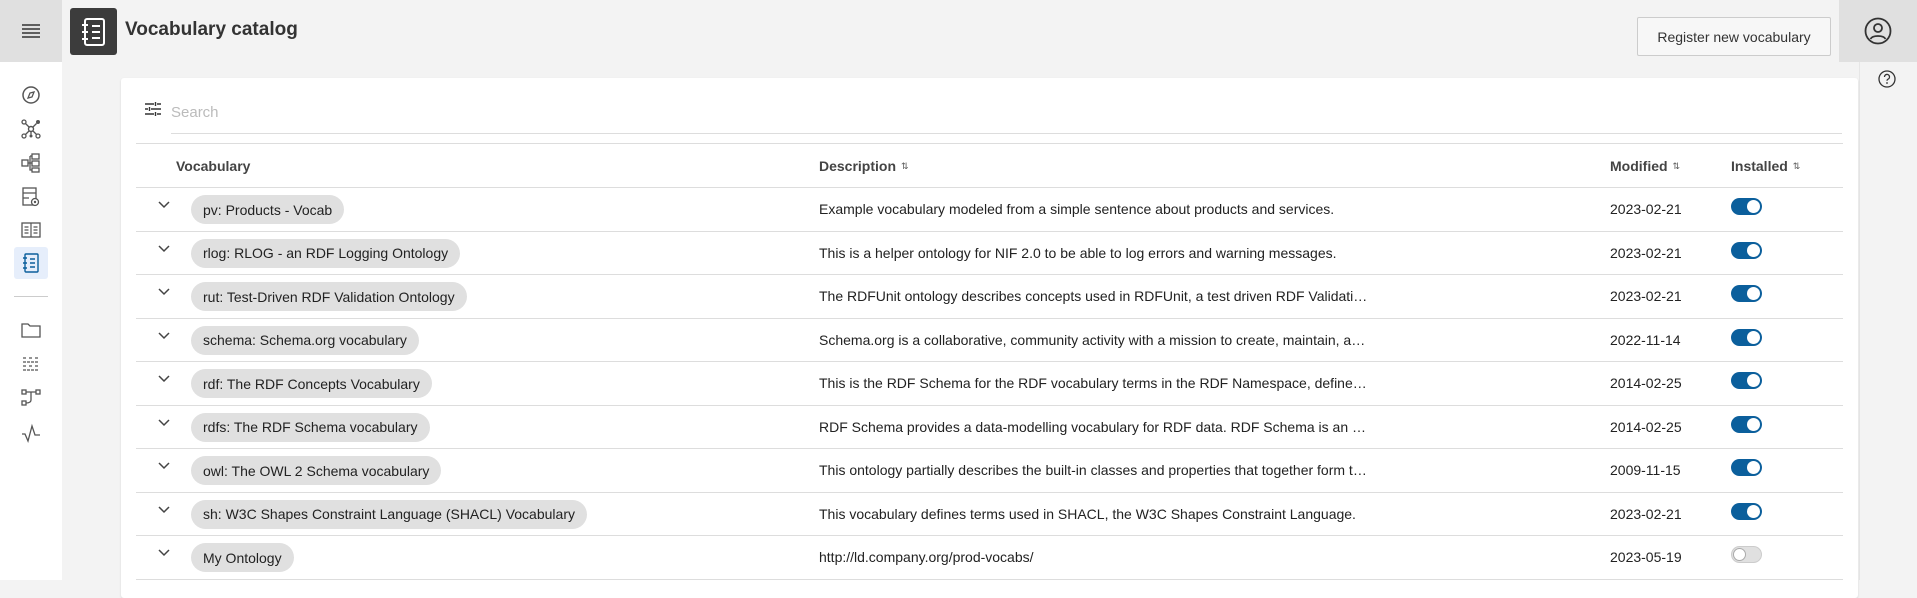 The width and height of the screenshot is (1917, 598). I want to click on column-header-modified: Modified ⇅, so click(1645, 166).